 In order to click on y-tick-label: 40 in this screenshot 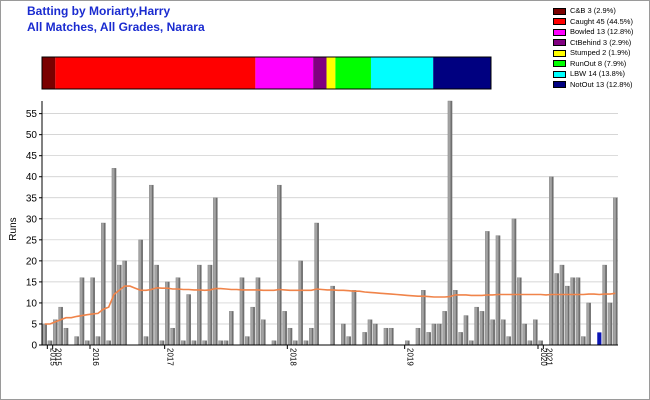, I will do `click(32, 177)`.